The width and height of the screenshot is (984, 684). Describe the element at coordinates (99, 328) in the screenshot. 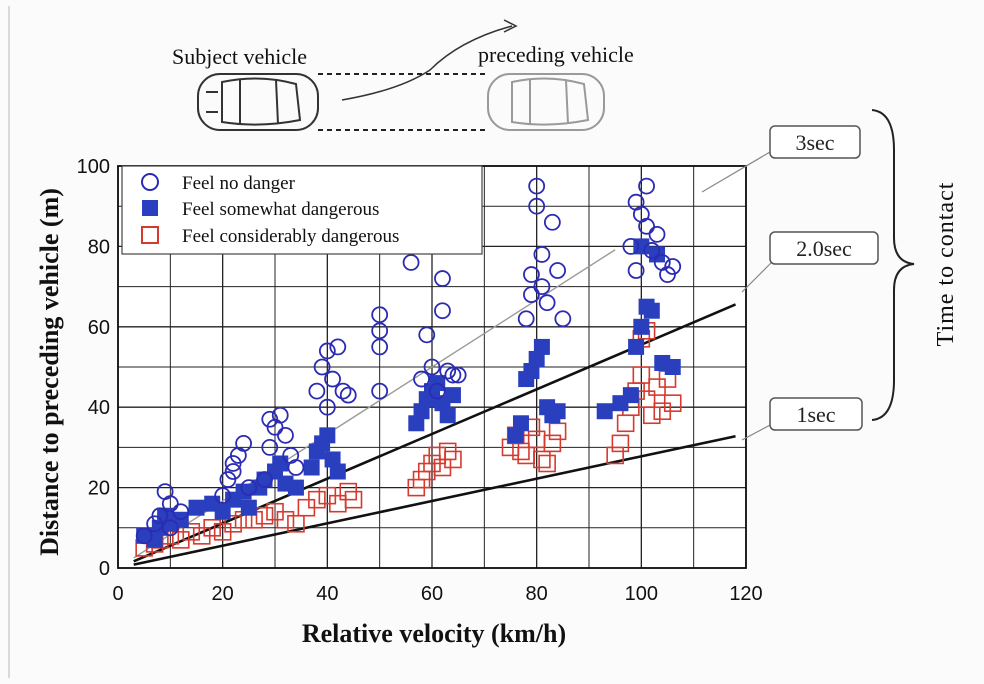

I see `y-tick-label: 60` at that location.